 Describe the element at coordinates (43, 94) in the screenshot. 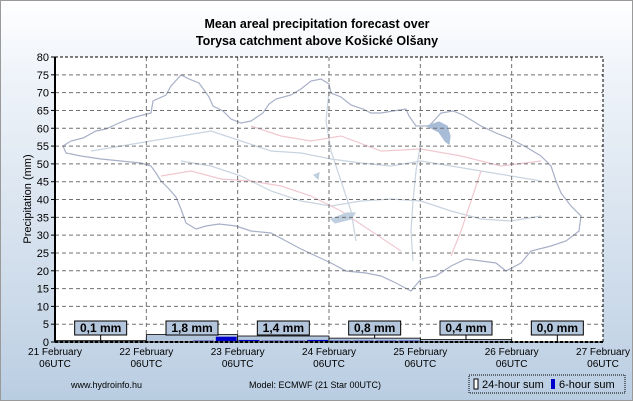

I see `y-tick-label: 70` at that location.